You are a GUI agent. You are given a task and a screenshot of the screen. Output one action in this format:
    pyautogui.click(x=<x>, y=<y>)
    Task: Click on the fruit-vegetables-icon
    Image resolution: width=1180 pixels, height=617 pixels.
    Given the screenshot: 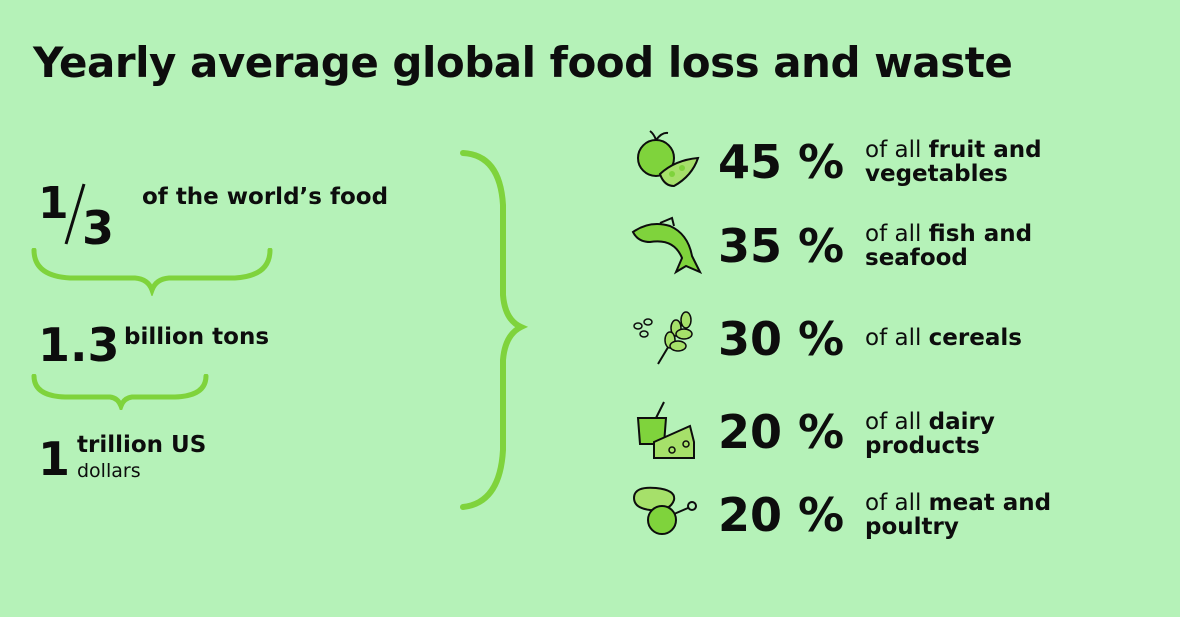 What is the action you would take?
    pyautogui.click(x=668, y=159)
    